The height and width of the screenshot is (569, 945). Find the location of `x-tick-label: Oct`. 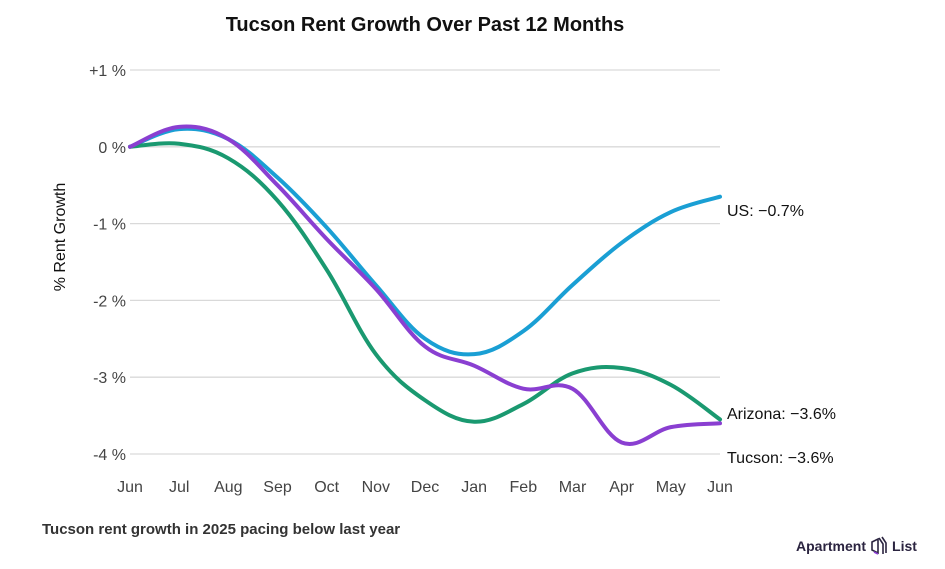

x-tick-label: Oct is located at coordinates (326, 487).